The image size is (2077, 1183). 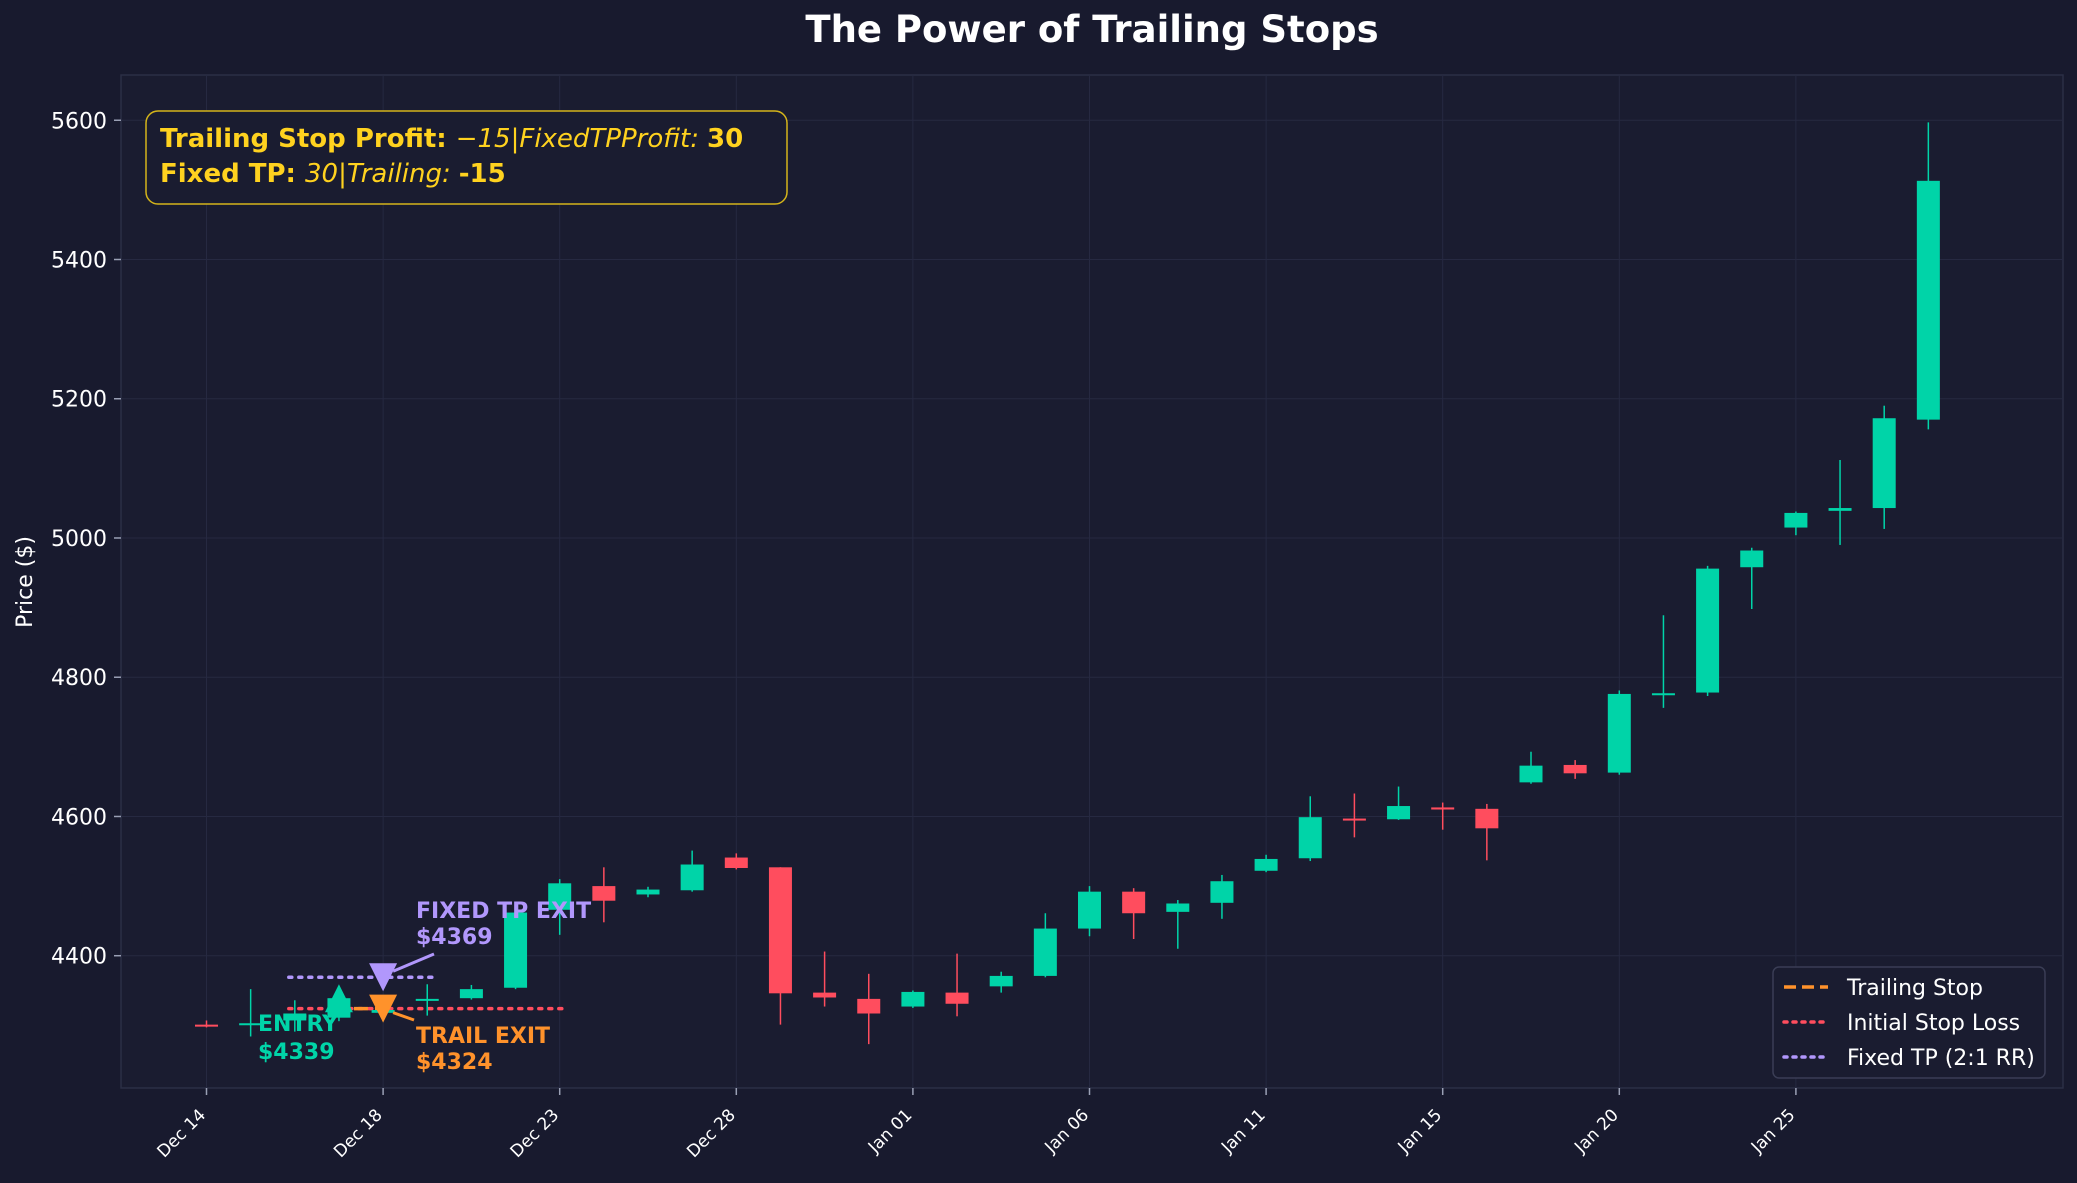 I want to click on y-tick-label: 4400, so click(x=79, y=957).